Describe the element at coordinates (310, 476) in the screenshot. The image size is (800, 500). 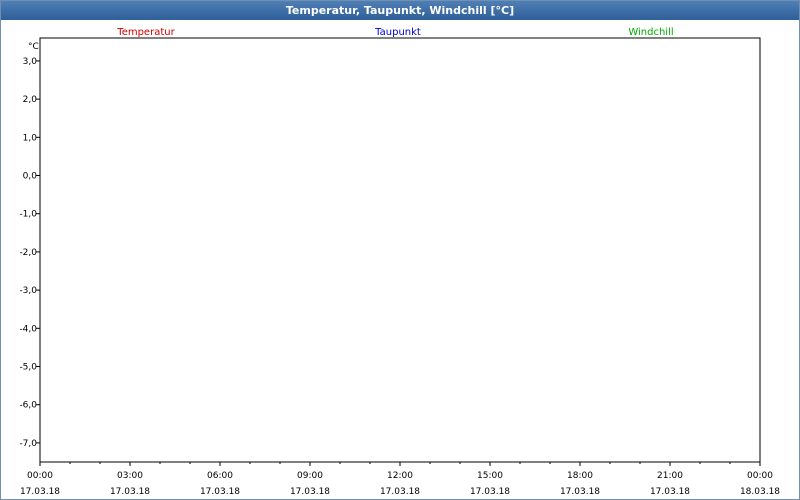
I see `x-tick-time-label: 09:00` at that location.